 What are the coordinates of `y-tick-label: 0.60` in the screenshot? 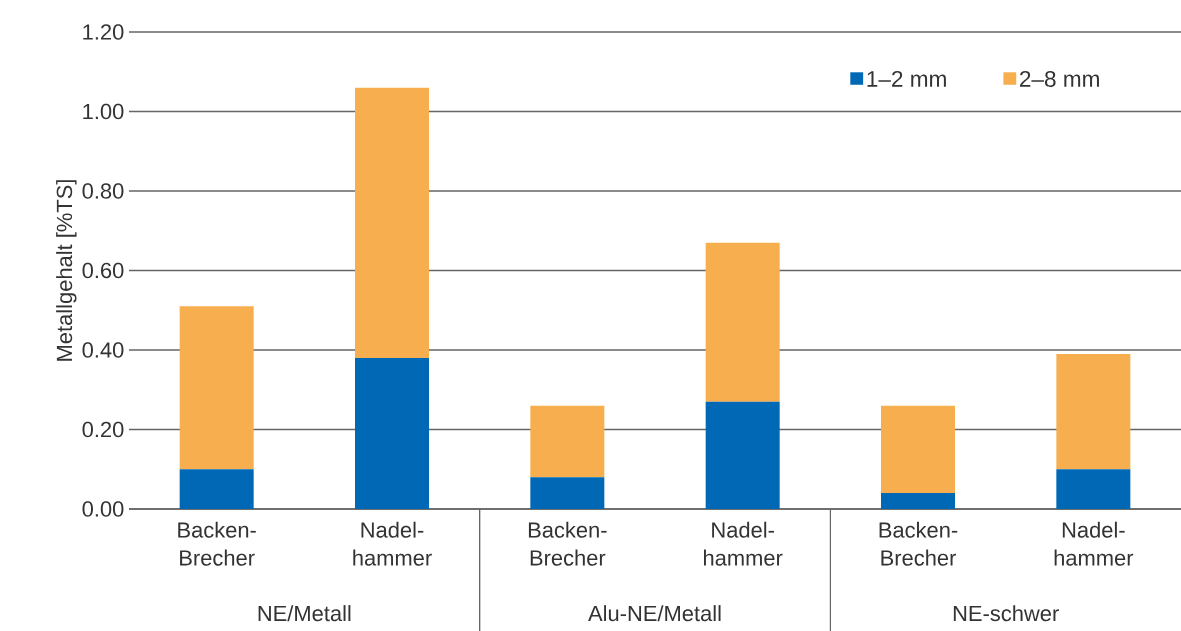 It's located at (103, 270).